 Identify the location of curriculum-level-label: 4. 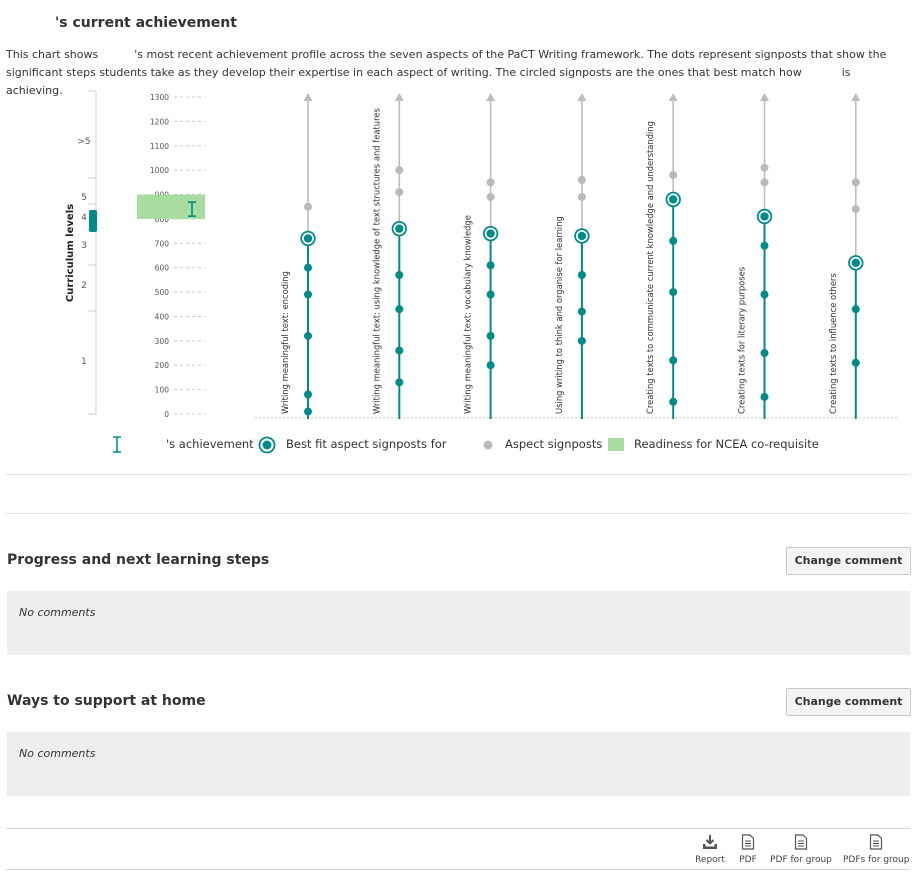
(84, 218).